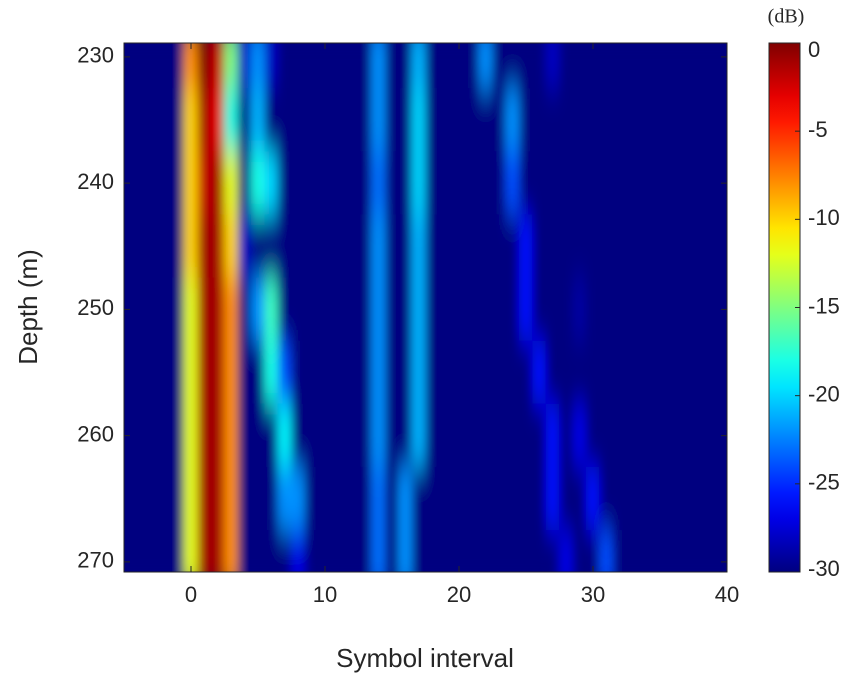 This screenshot has width=858, height=688. I want to click on y-tick-label: 260, so click(95, 433).